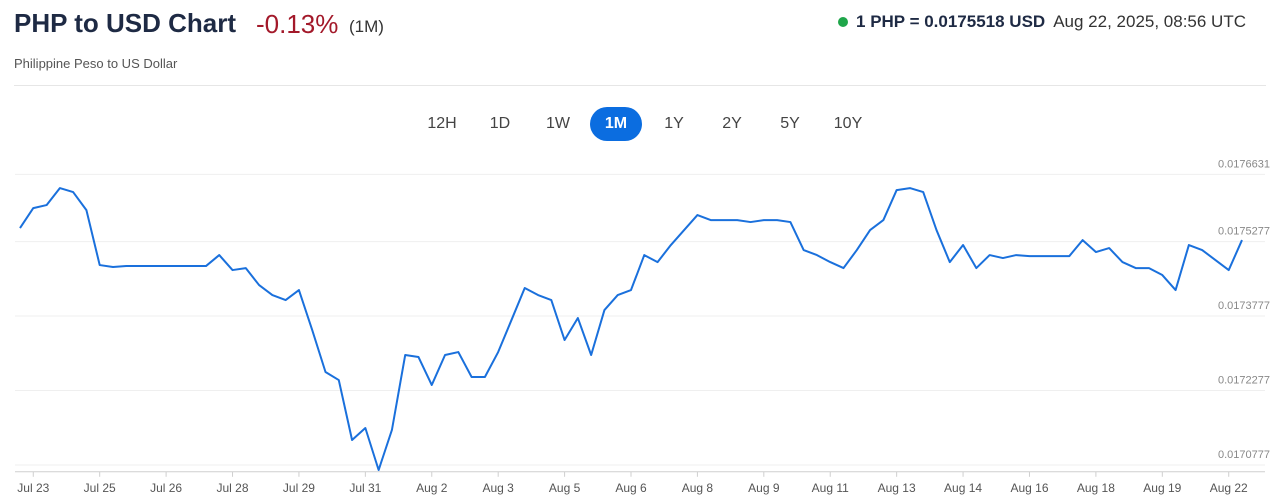 This screenshot has height=497, width=1280. What do you see at coordinates (365, 488) in the screenshot?
I see `x-tick-label: Jul 31` at bounding box center [365, 488].